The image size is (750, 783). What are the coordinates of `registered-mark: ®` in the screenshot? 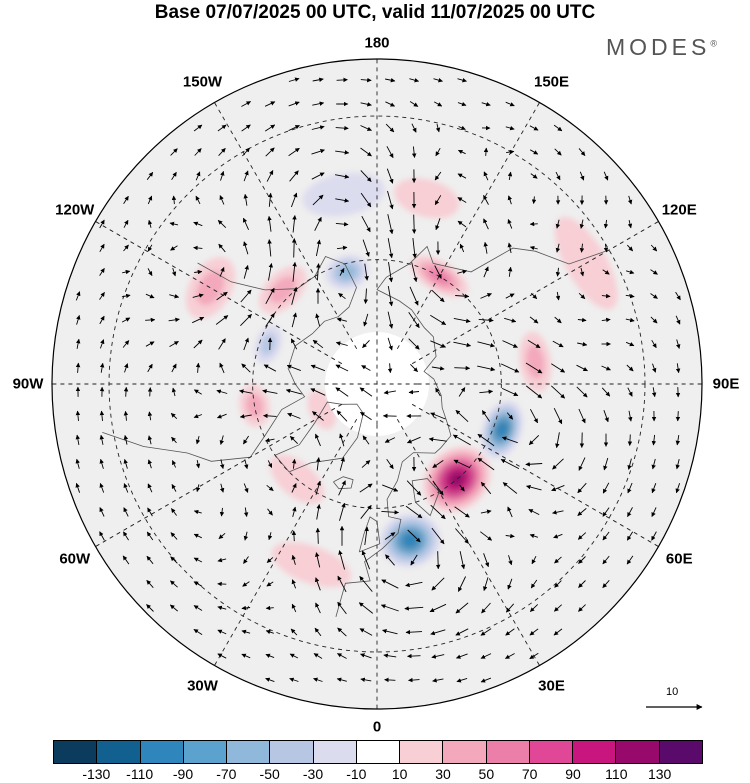 It's located at (713, 43).